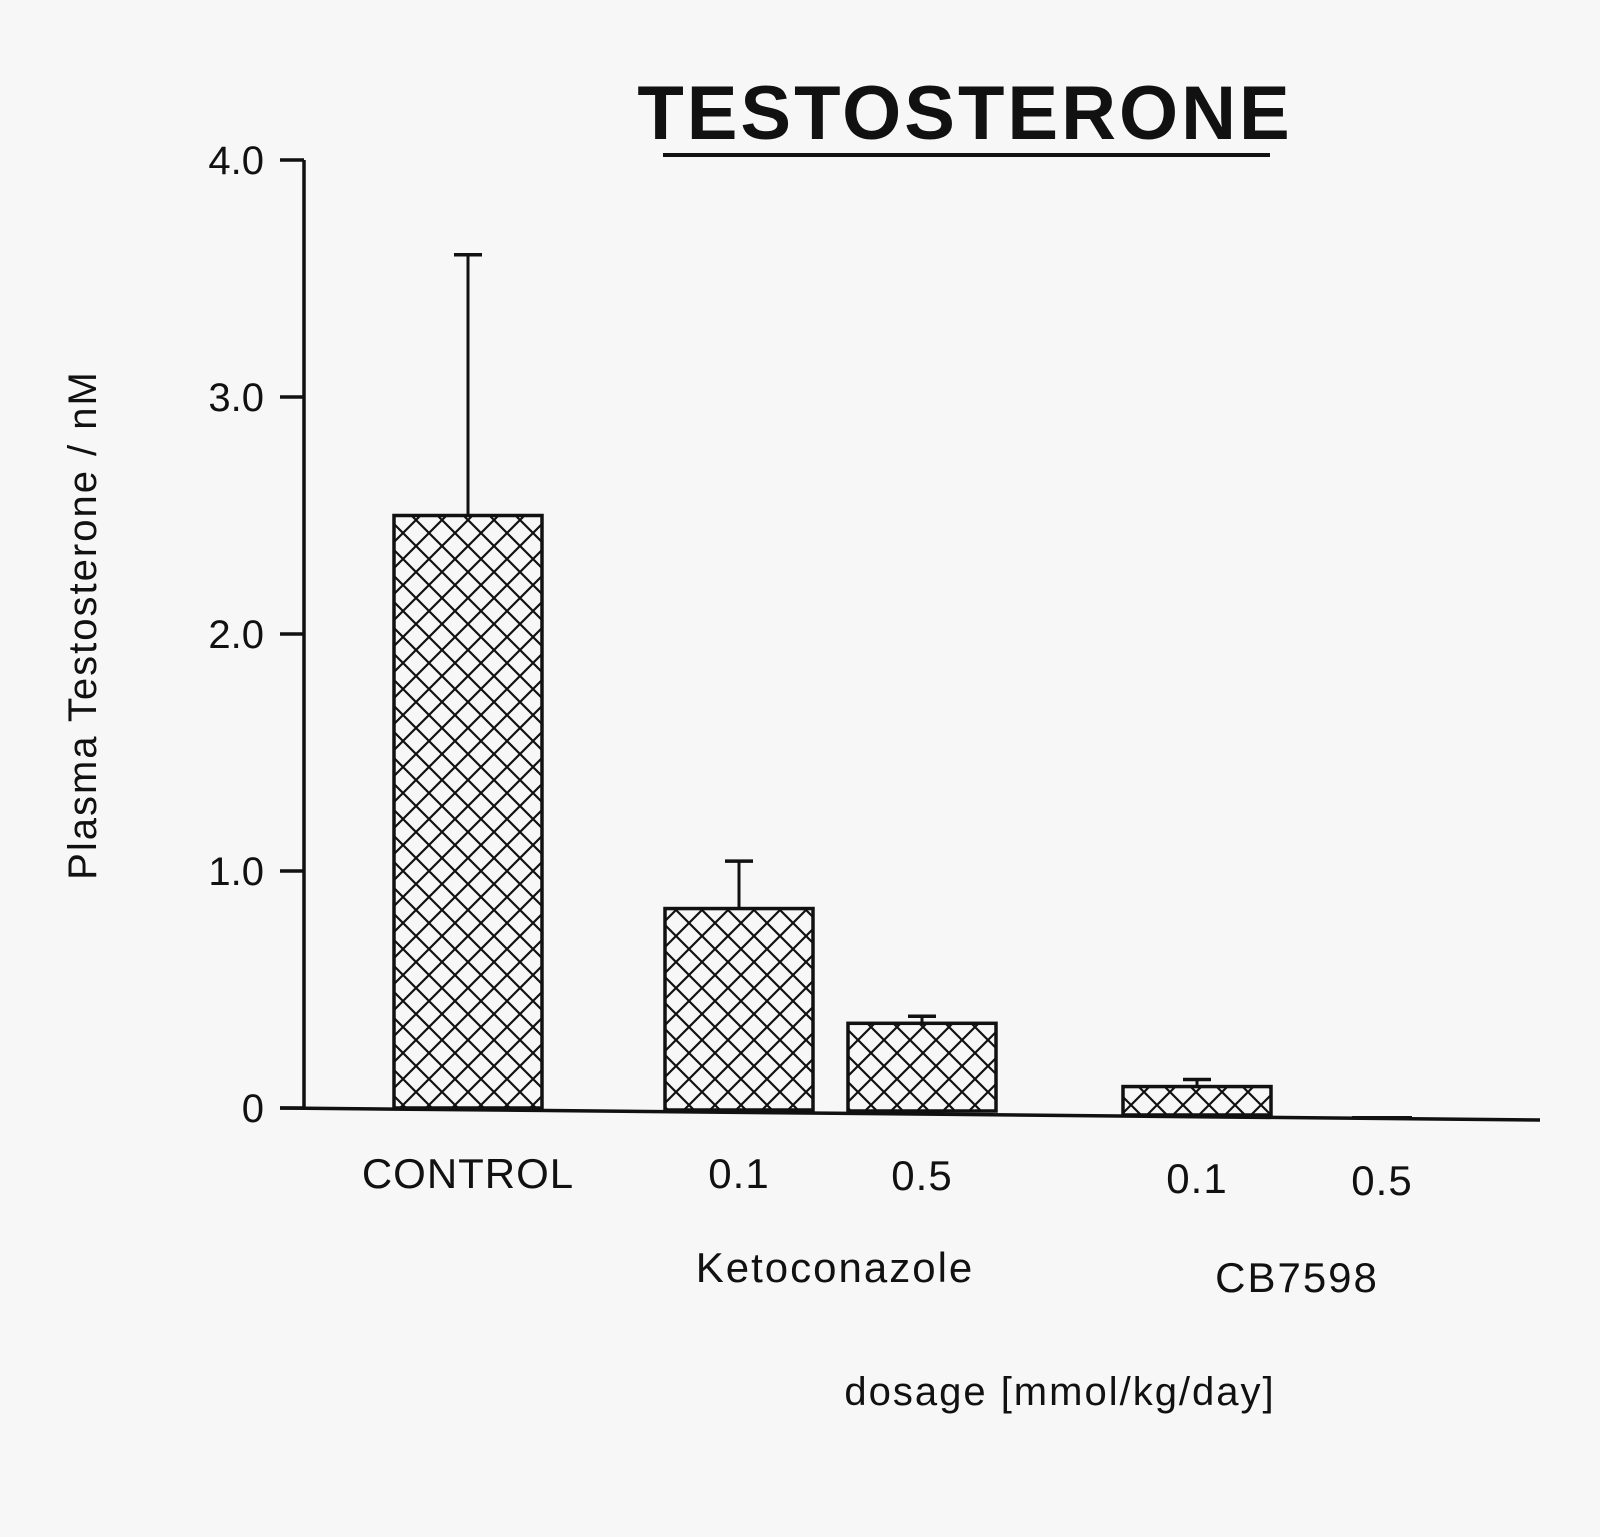 The width and height of the screenshot is (1600, 1537). What do you see at coordinates (1059, 1392) in the screenshot?
I see `x-axis-label: dosage [mmol/kg/day]` at bounding box center [1059, 1392].